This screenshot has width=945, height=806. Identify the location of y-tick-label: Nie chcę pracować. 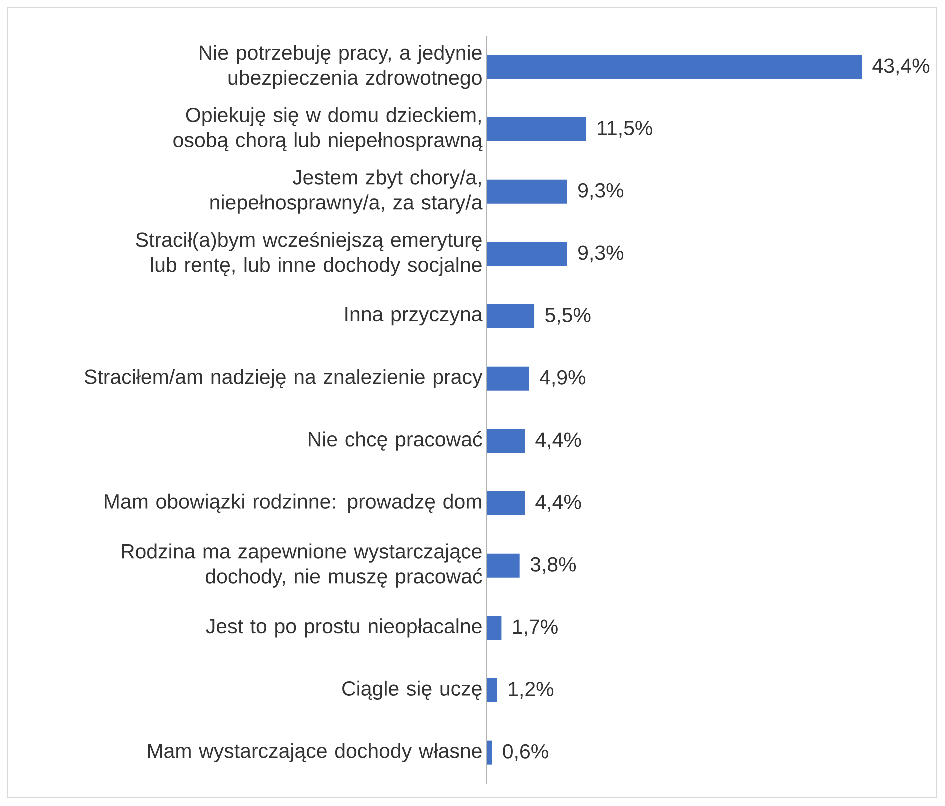
(395, 441).